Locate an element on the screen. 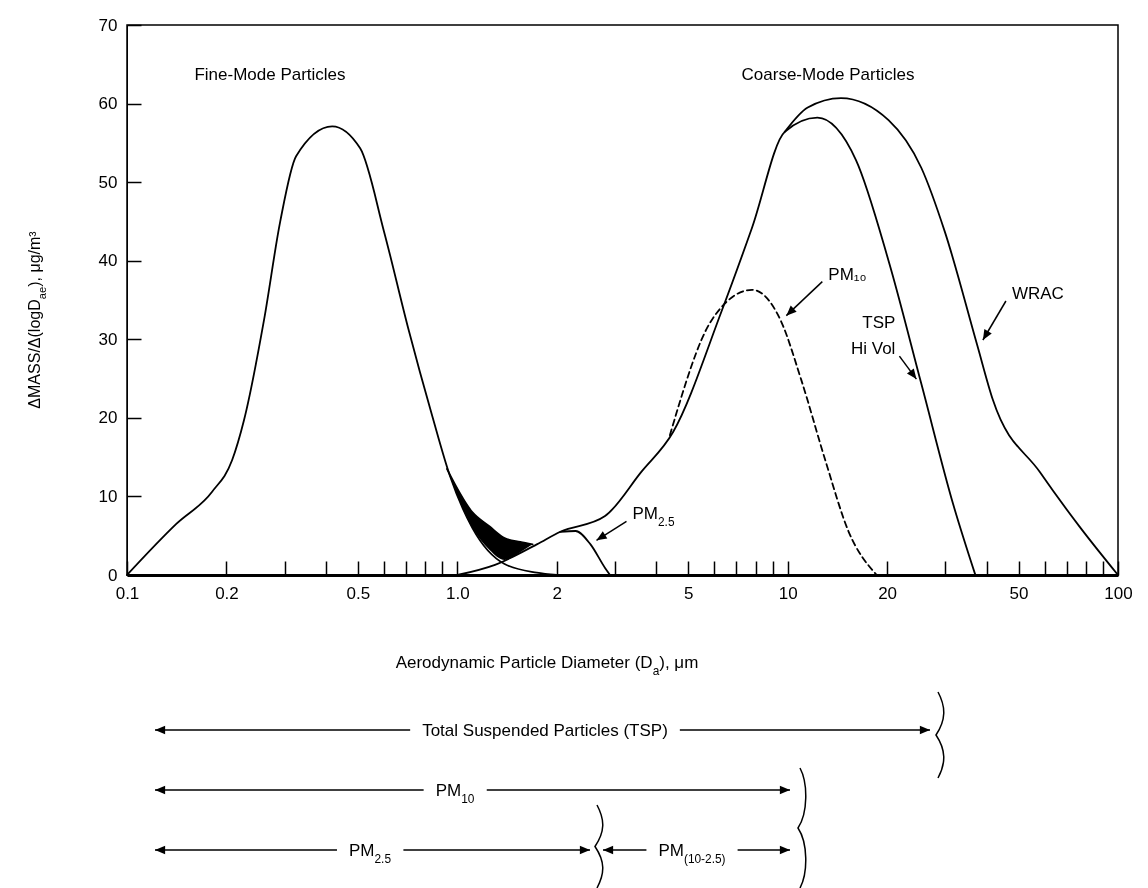  text: PM$_{10}$ is located at coordinates (455, 793).